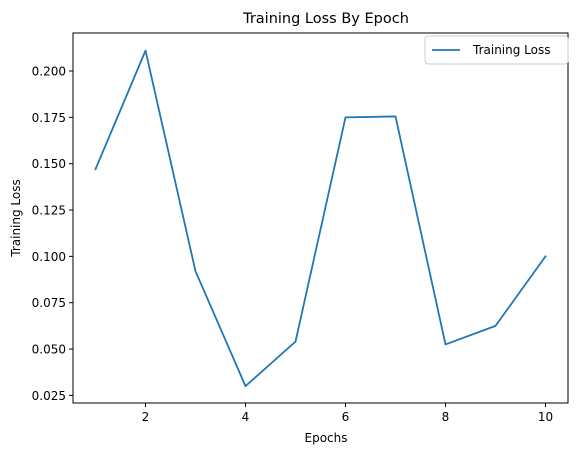  I want to click on y-tick-label: 0.050, so click(49, 350).